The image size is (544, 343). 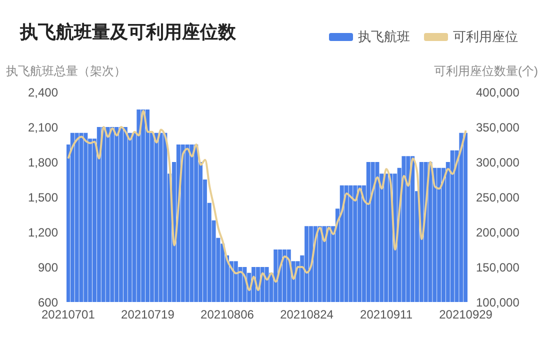 What do you see at coordinates (307, 315) in the screenshot?
I see `x-tick-label: 20210824` at bounding box center [307, 315].